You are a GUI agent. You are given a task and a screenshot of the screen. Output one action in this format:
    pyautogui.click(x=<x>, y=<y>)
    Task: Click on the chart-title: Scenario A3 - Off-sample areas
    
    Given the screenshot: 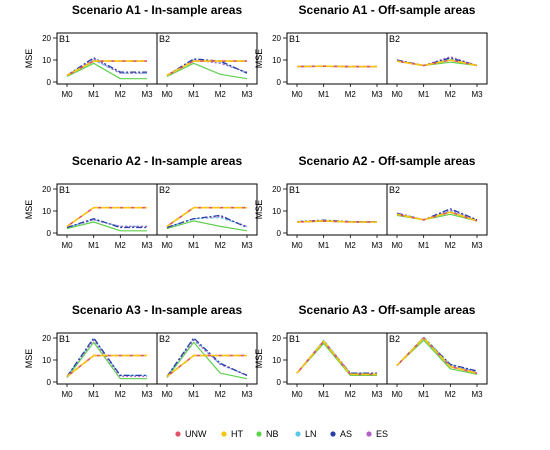 What is the action you would take?
    pyautogui.click(x=387, y=310)
    